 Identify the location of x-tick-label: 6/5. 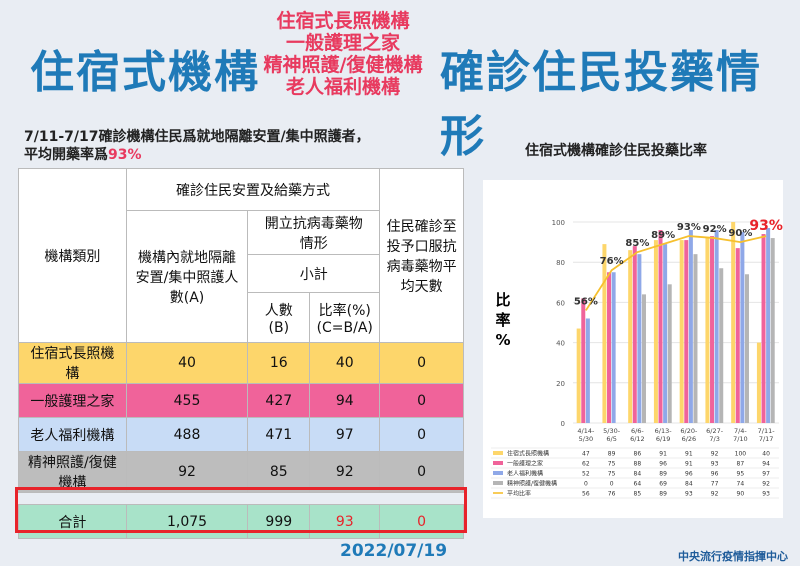
(611, 439).